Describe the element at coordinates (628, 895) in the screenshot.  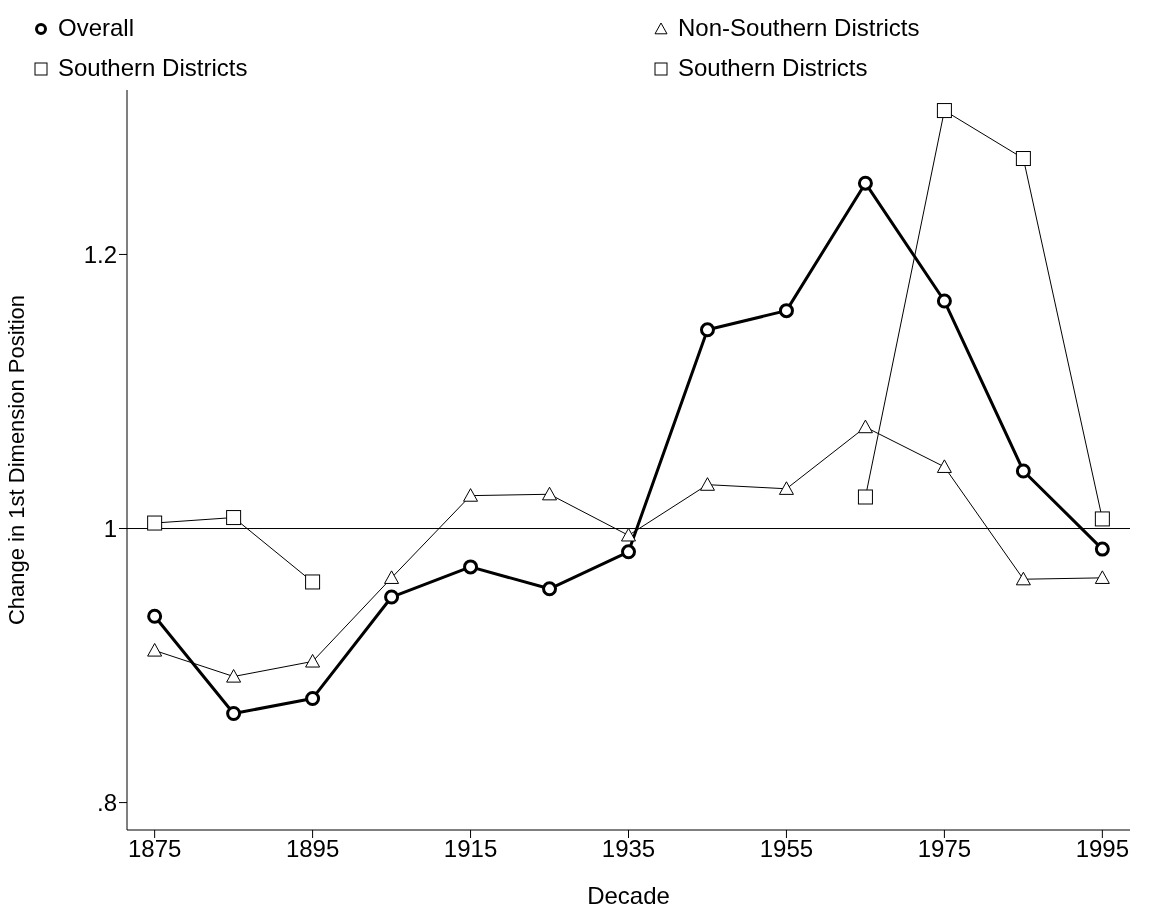
I see `x-axis-title: Decade` at that location.